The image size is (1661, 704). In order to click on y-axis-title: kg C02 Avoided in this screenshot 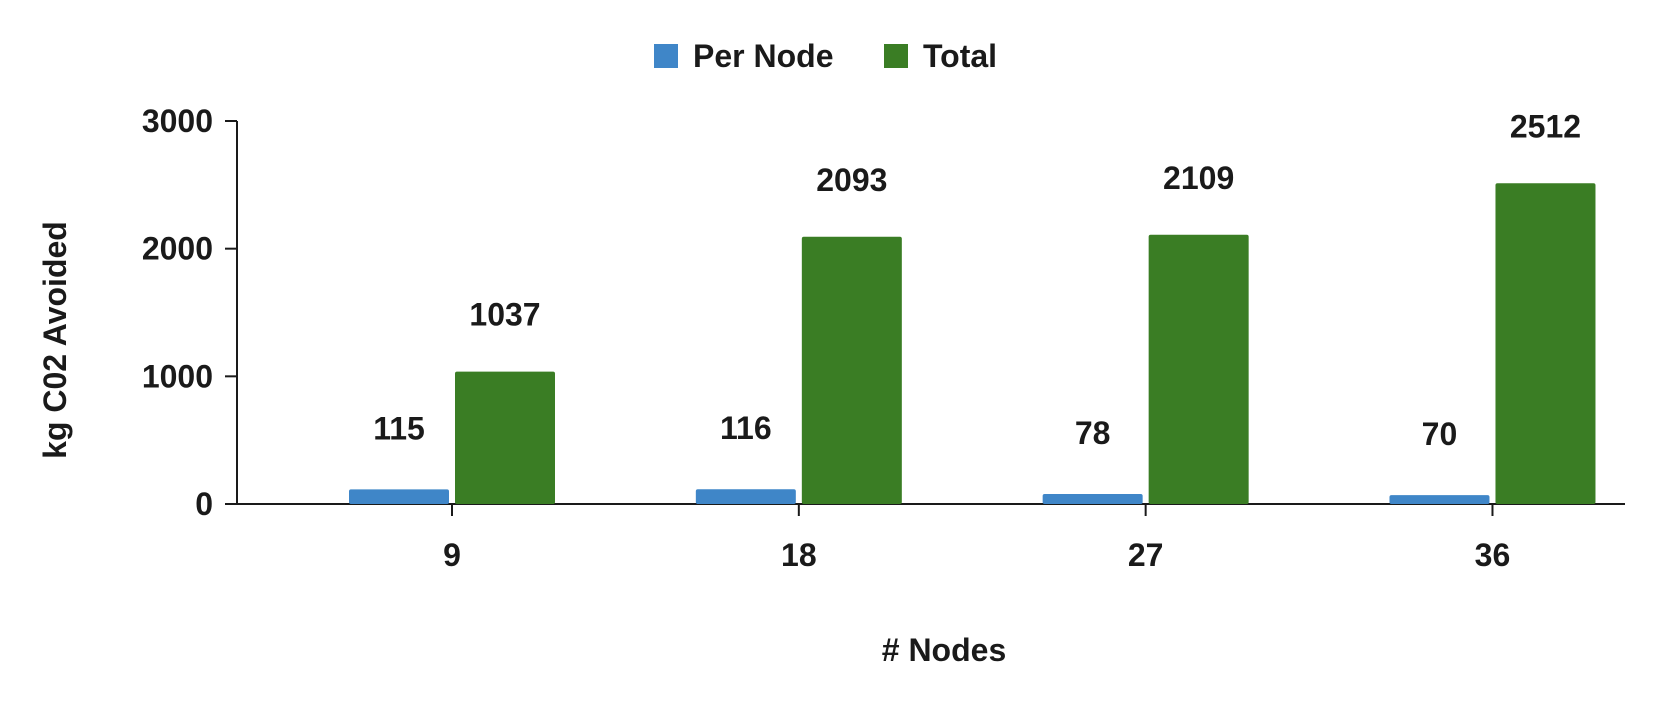, I will do `click(55, 340)`.